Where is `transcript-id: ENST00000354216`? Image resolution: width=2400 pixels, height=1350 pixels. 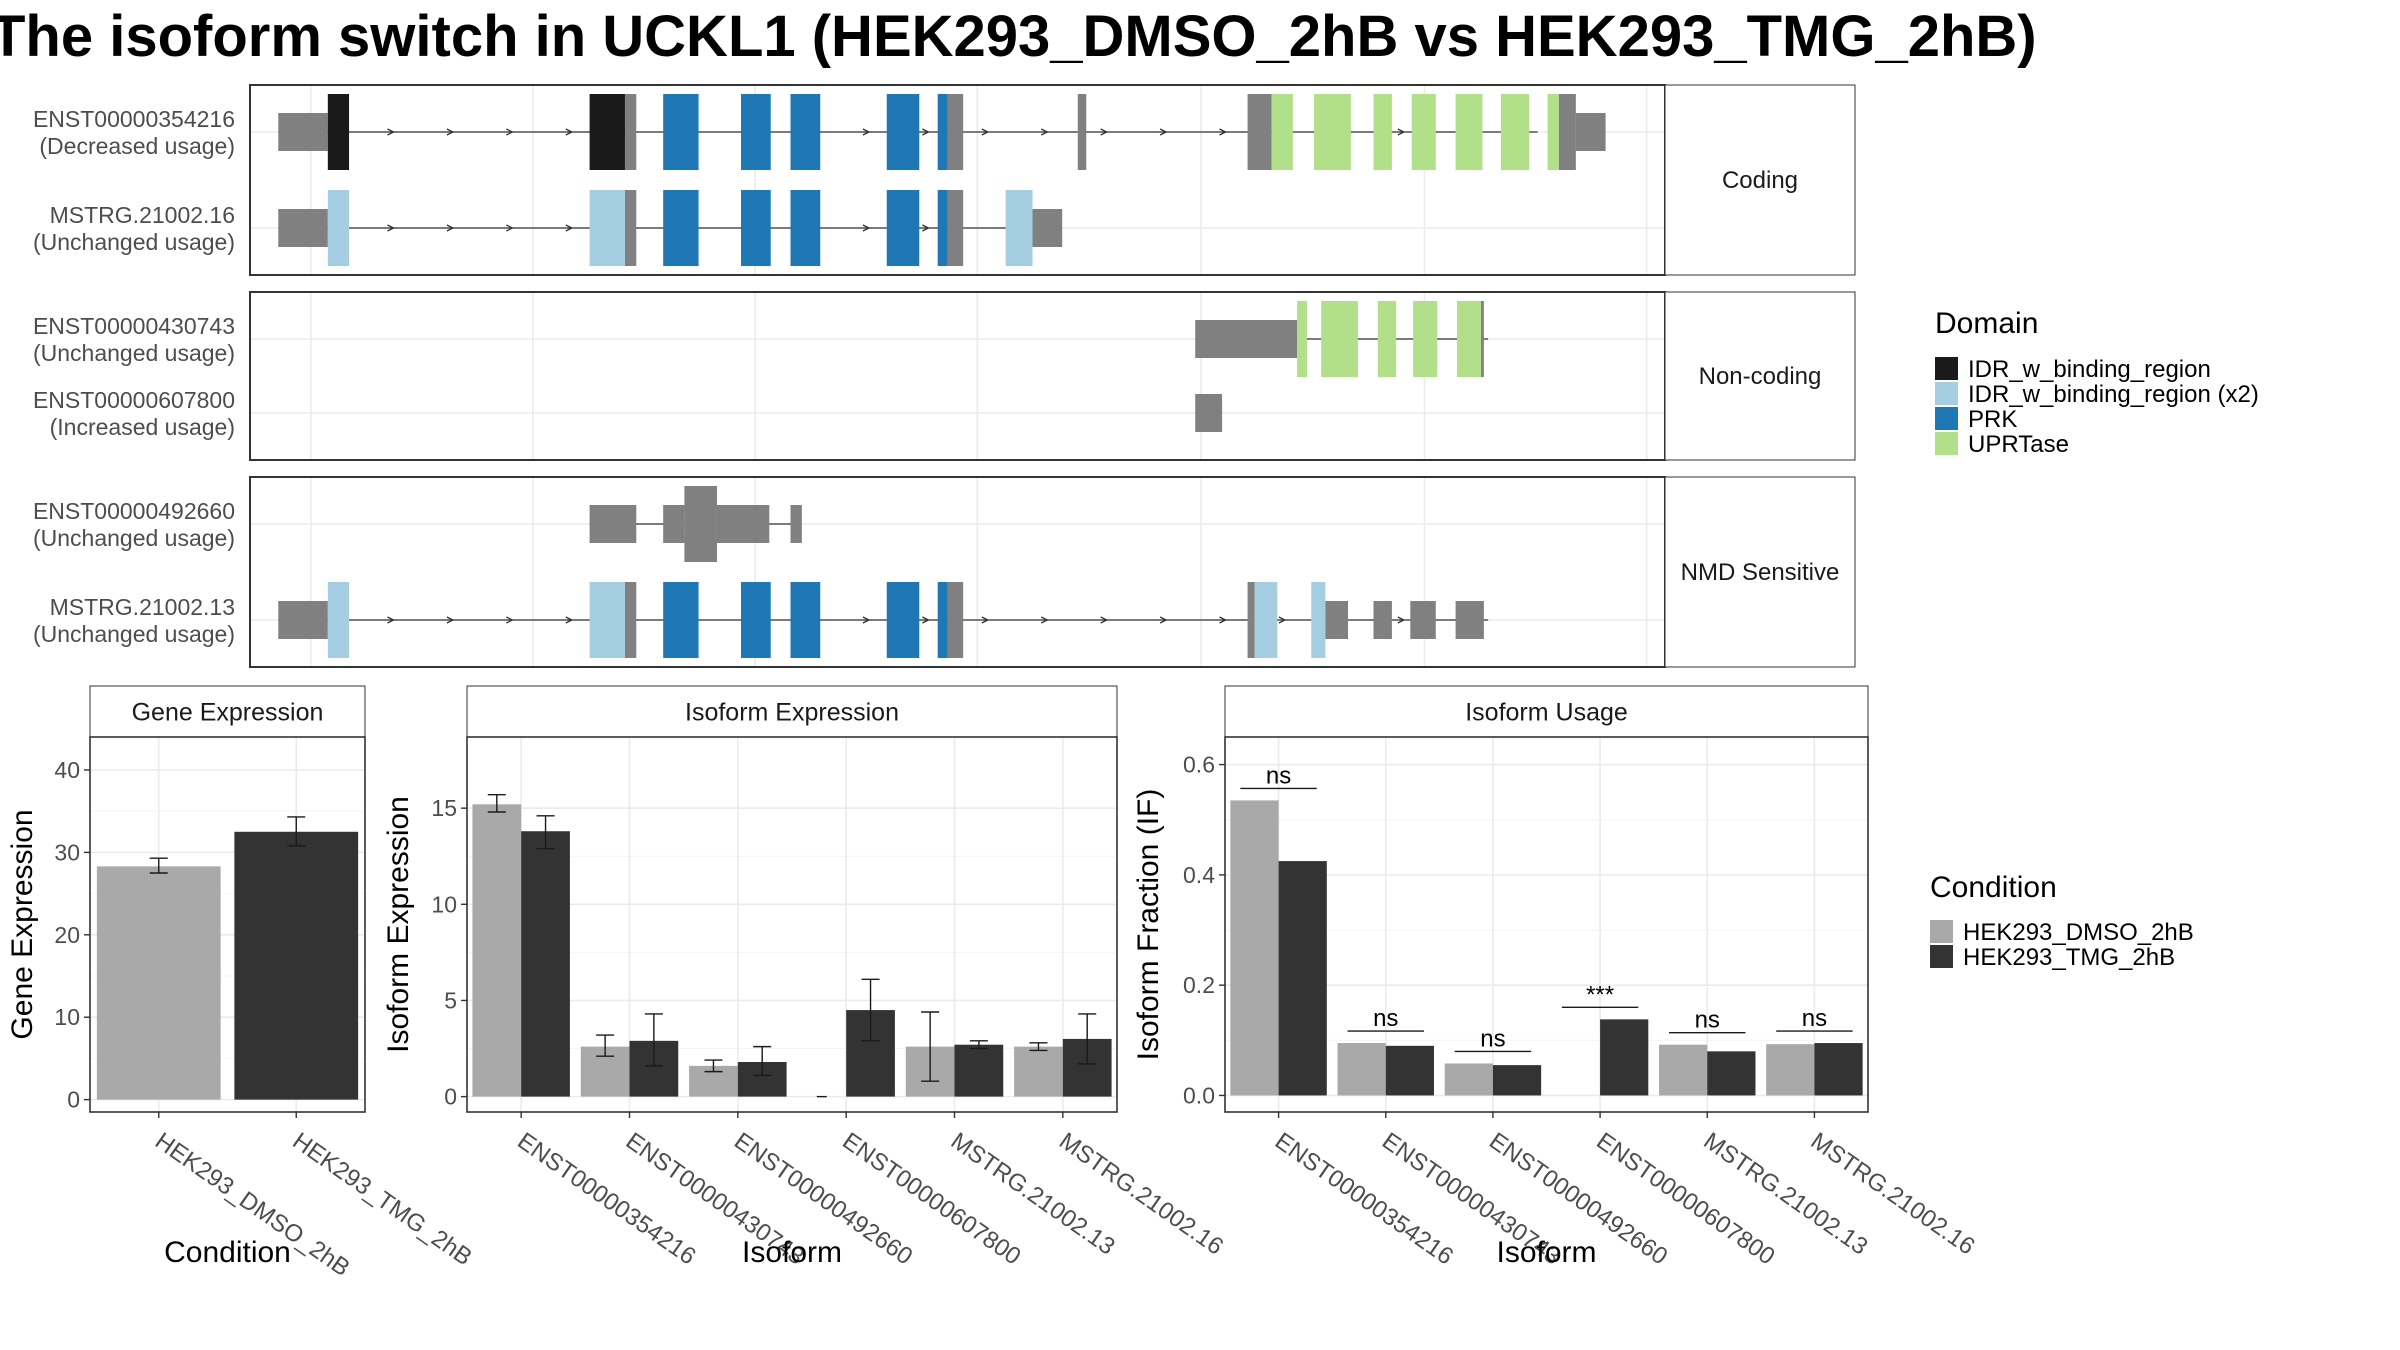
transcript-id: ENST00000354216 is located at coordinates (134, 119).